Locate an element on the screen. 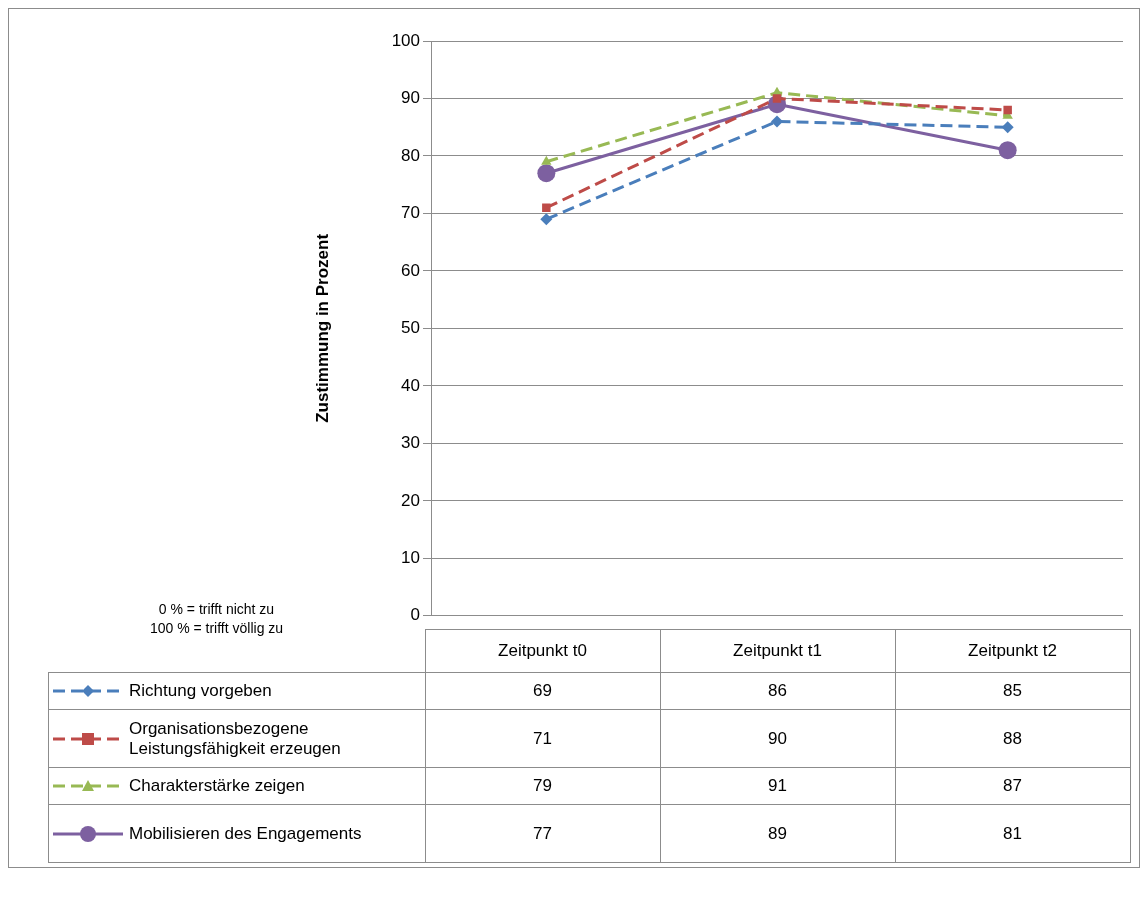  y-tick-label: 20 is located at coordinates (410, 500).